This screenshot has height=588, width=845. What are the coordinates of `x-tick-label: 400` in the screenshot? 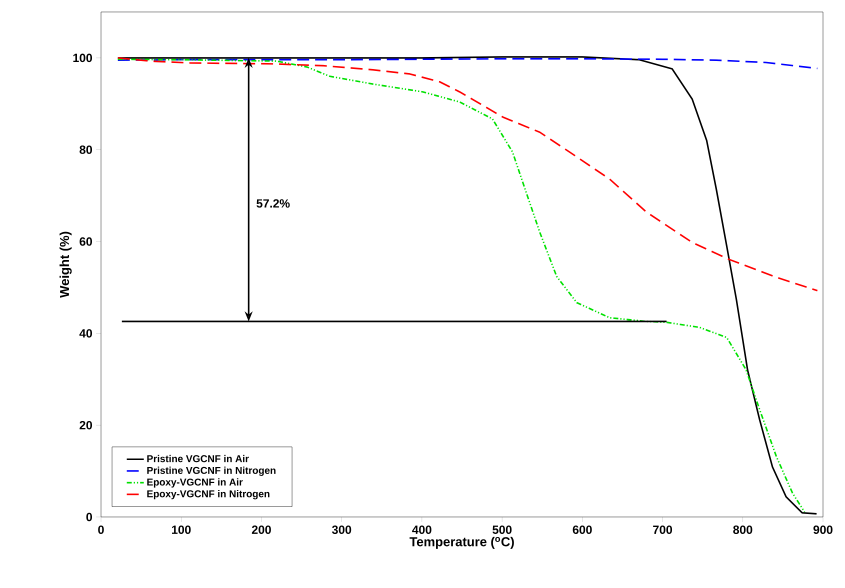 It's located at (422, 529).